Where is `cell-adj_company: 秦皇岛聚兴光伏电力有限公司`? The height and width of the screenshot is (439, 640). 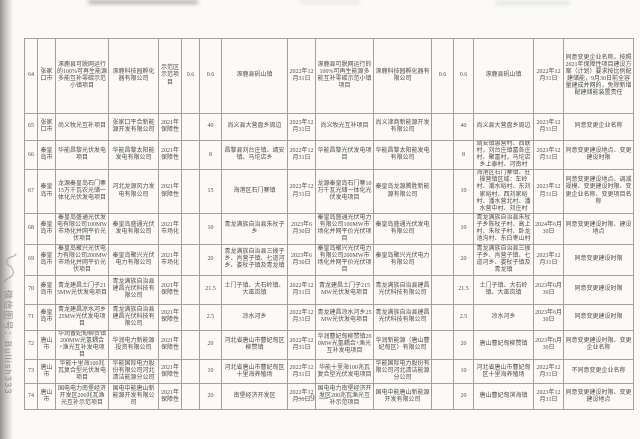 cell-adj_company: 秦皇岛聚兴光伏电力有限公司 is located at coordinates (402, 259).